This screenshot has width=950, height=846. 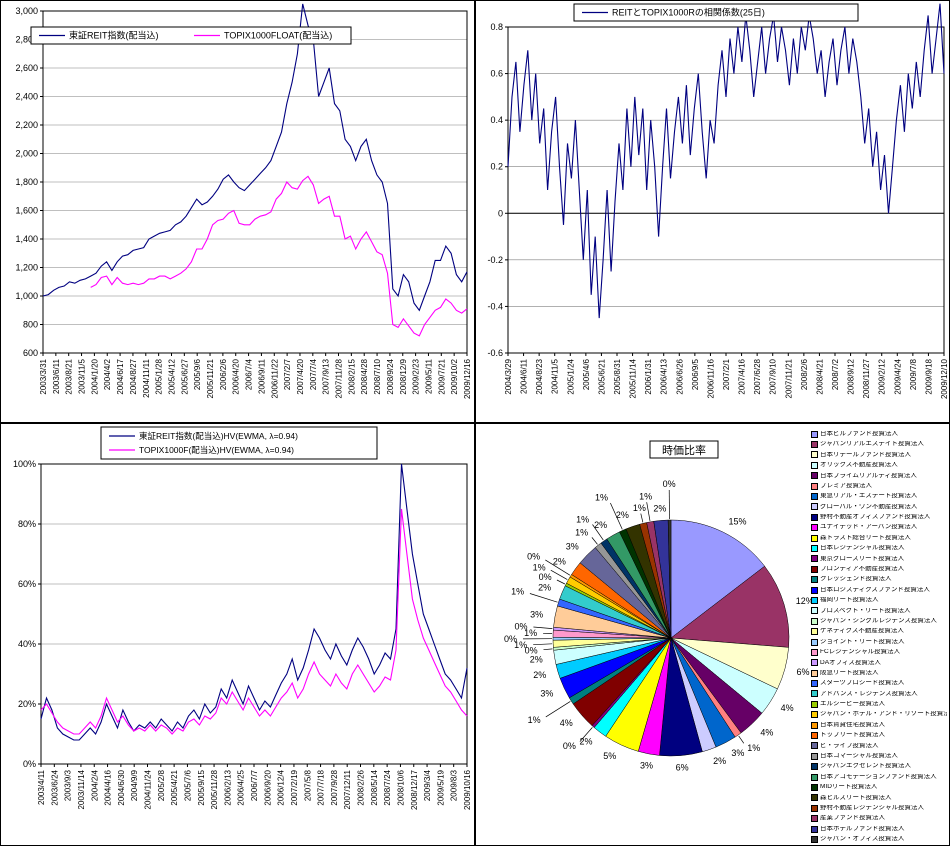 What do you see at coordinates (197, 374) in the screenshot?
I see `x-axis-label: 2005/9/6` at bounding box center [197, 374].